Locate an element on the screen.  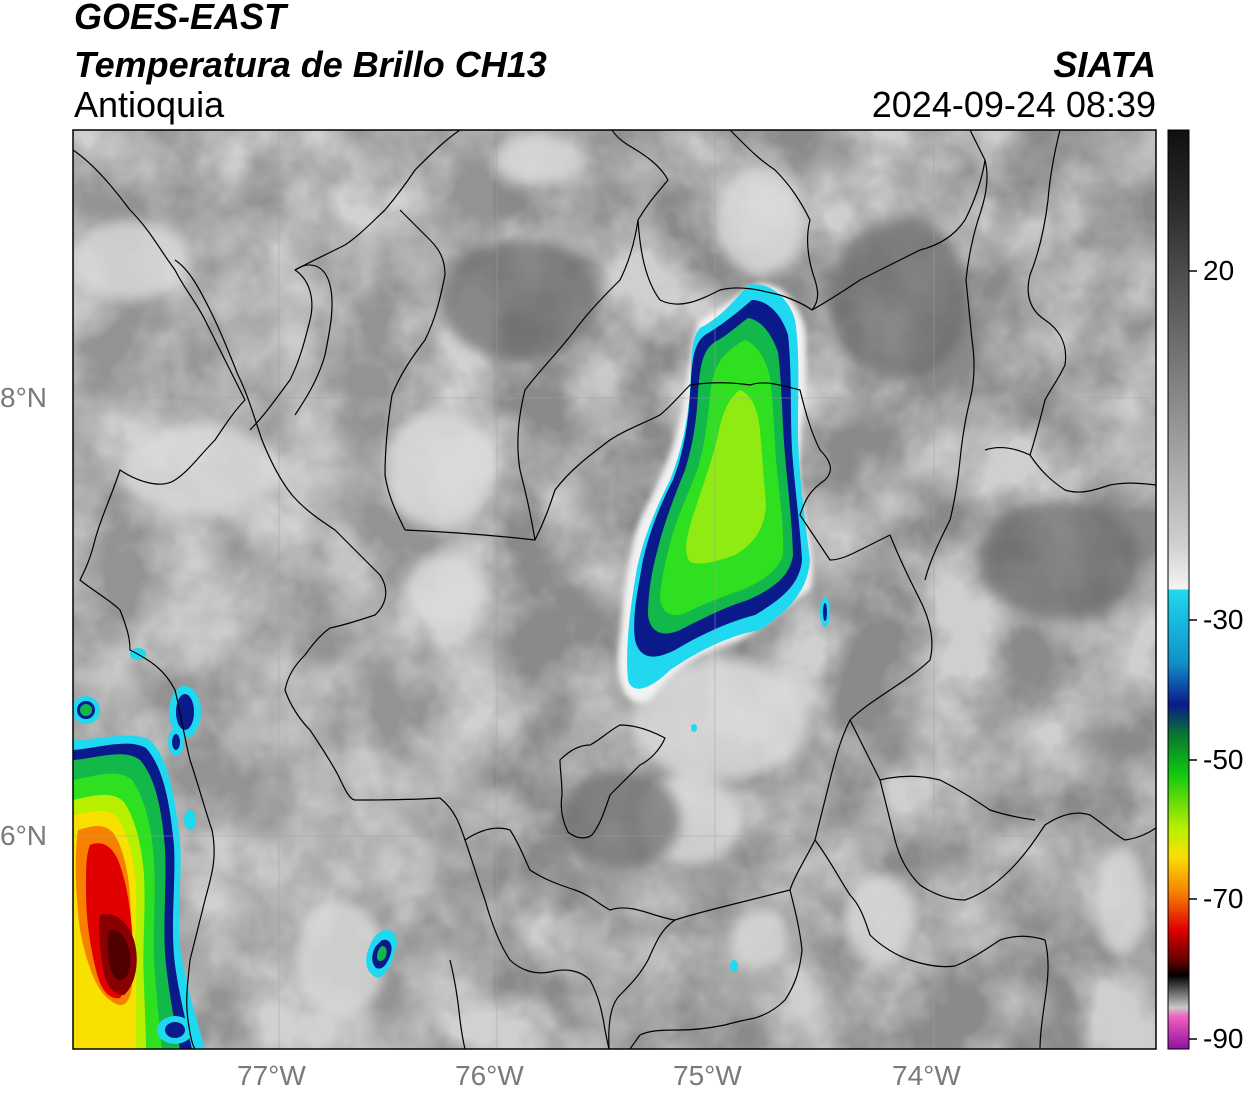
colorbar-ticks is located at coordinates (1193, 655).